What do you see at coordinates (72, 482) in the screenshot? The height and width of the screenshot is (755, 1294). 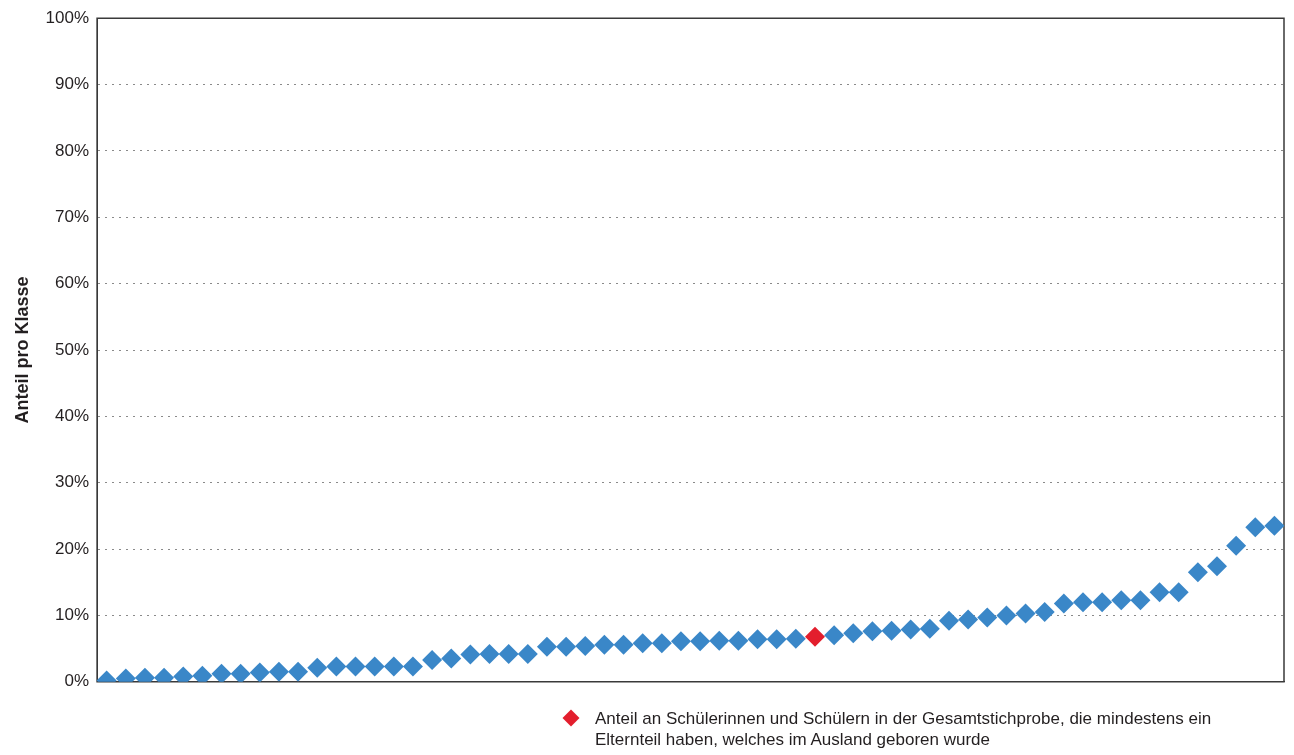 I see `y-tick-label: 30%` at bounding box center [72, 482].